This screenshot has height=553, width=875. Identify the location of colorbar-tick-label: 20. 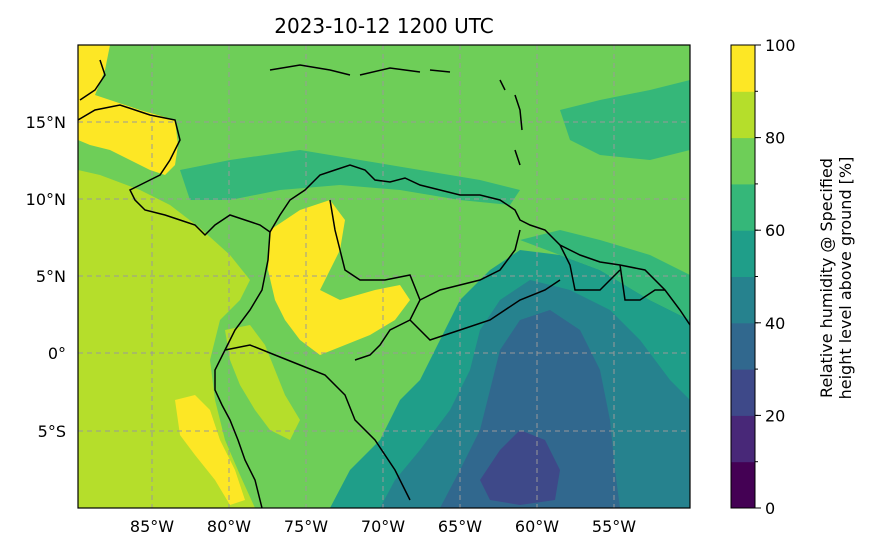
(775, 415).